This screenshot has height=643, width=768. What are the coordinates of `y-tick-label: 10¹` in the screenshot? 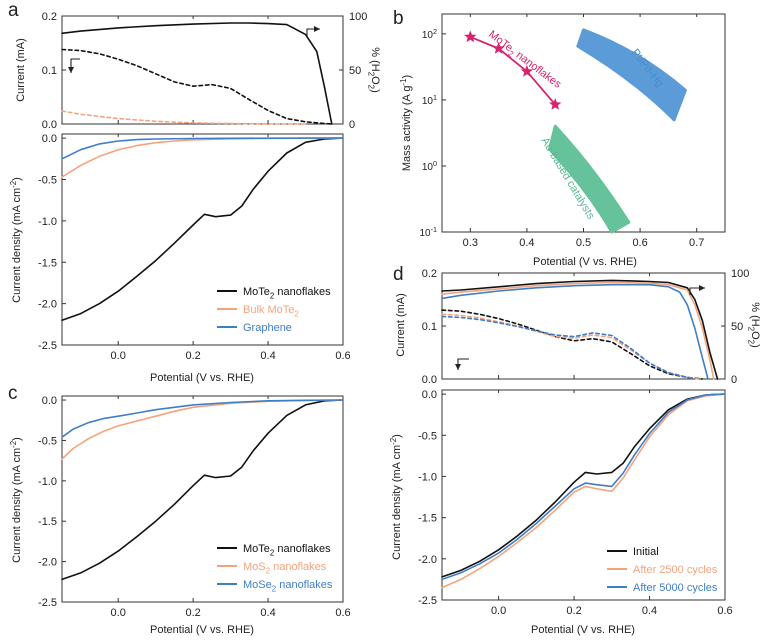 It's located at (429, 100).